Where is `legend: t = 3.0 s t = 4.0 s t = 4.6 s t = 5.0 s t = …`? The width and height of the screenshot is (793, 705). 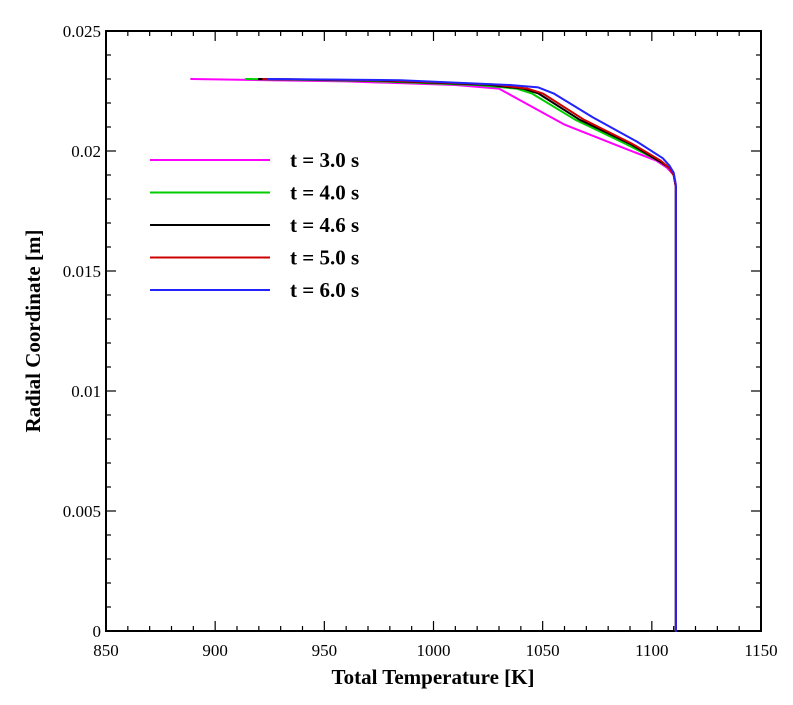
legend: t = 3.0 s t = 4.0 s t = 4.6 s t = 5.0 s t = … is located at coordinates (254, 225).